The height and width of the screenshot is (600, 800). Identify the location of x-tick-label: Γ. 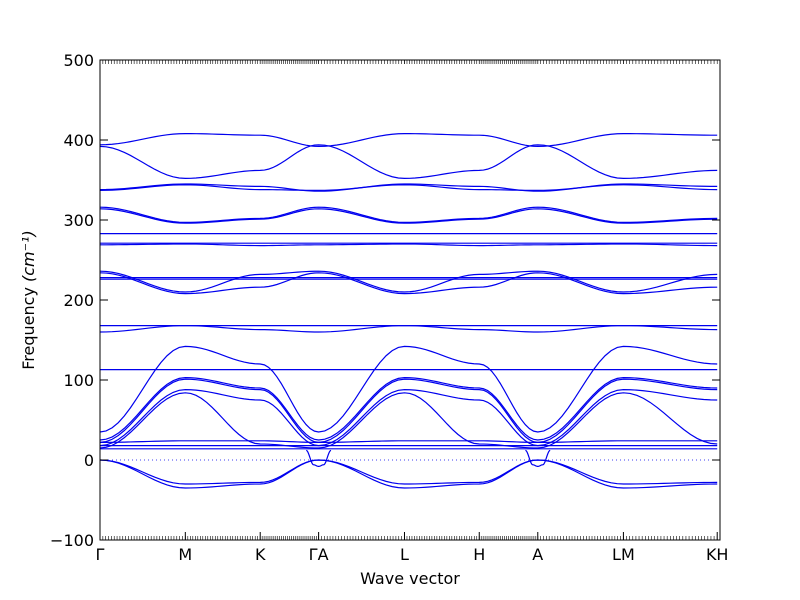
(100, 554).